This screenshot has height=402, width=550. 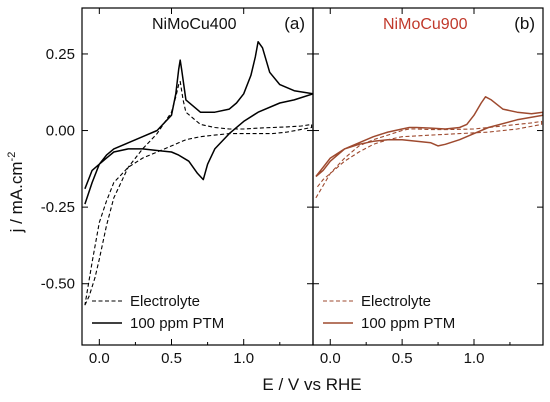 What do you see at coordinates (194, 24) in the screenshot?
I see `panel-title: NiMoCu400` at bounding box center [194, 24].